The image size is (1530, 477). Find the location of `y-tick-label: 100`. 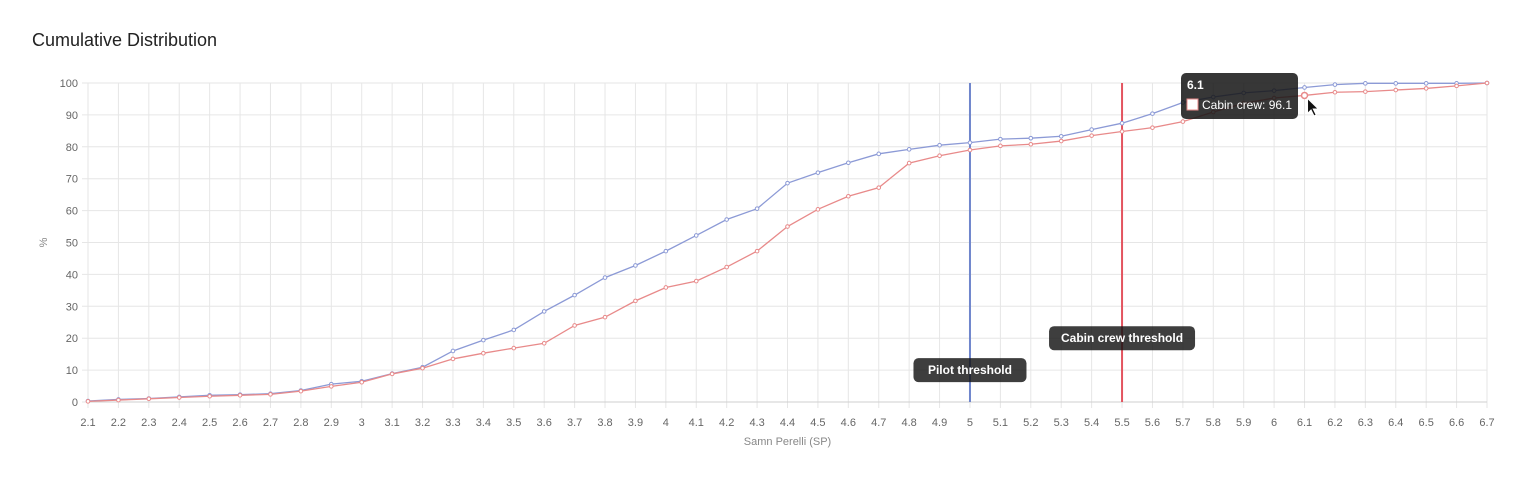

y-tick-label: 100 is located at coordinates (69, 84).